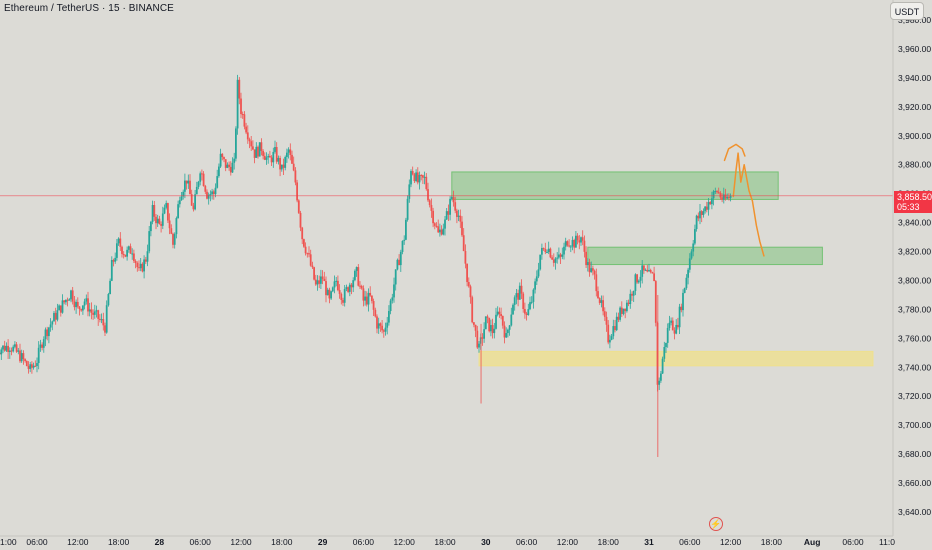 This screenshot has height=550, width=932. What do you see at coordinates (119, 542) in the screenshot?
I see `time-tick-label: 18:00` at bounding box center [119, 542].